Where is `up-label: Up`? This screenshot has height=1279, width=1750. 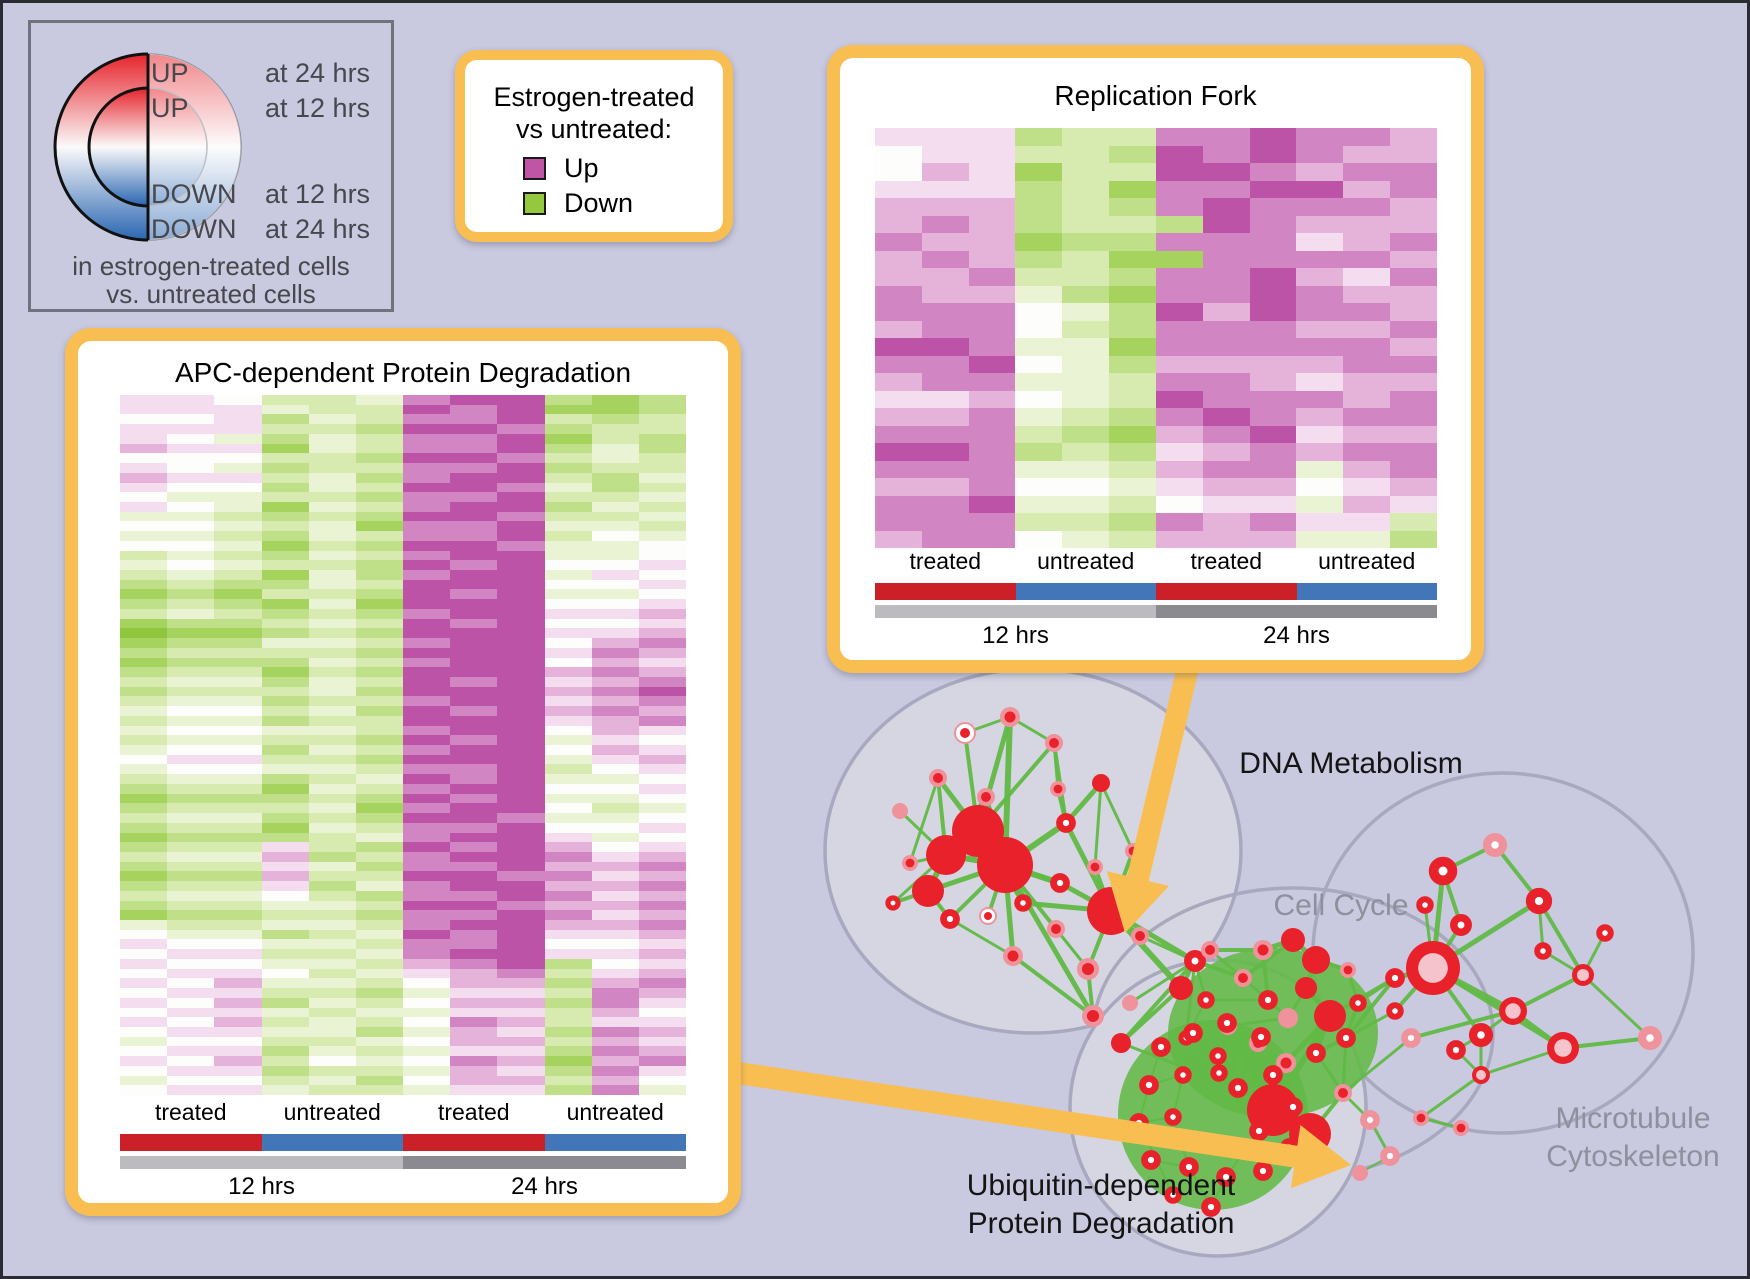 up-label: Up is located at coordinates (581, 168).